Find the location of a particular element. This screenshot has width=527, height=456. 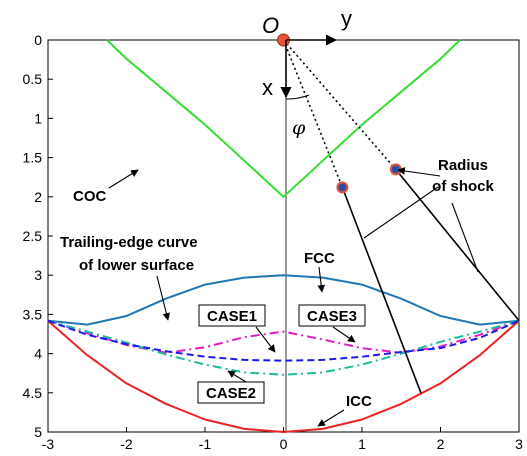

y-tick-label: 4 is located at coordinates (38, 354).